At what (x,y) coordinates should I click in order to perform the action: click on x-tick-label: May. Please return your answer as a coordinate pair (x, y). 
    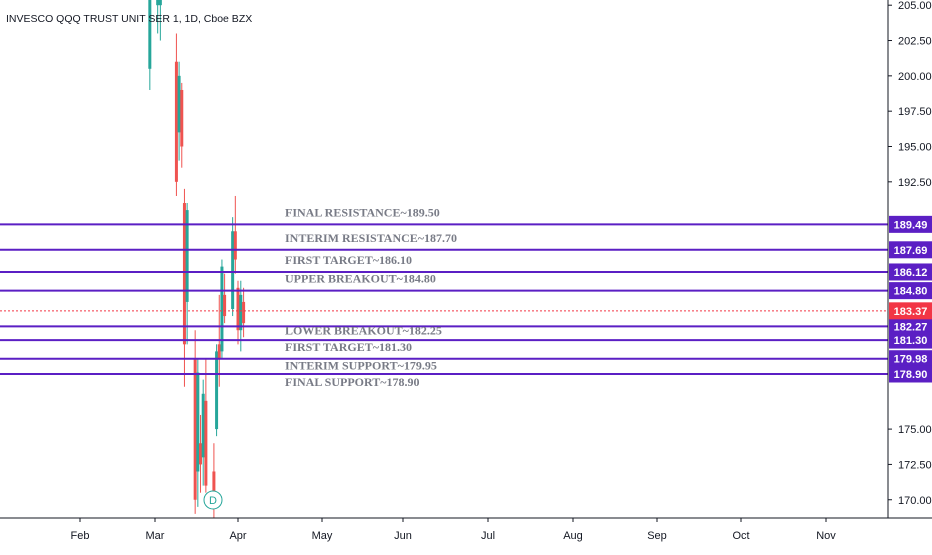
    Looking at the image, I should click on (322, 536).